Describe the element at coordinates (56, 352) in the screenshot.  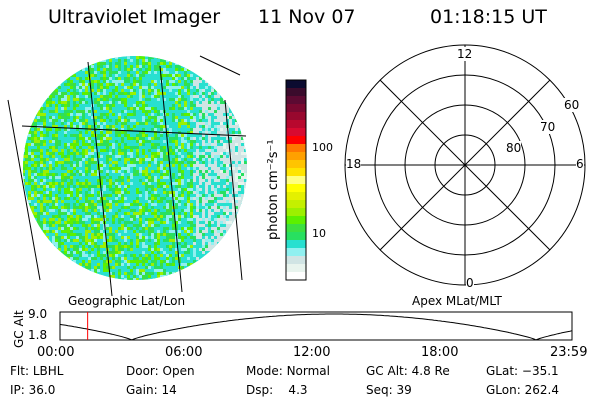
I see `xtick-0000: 00:00` at that location.